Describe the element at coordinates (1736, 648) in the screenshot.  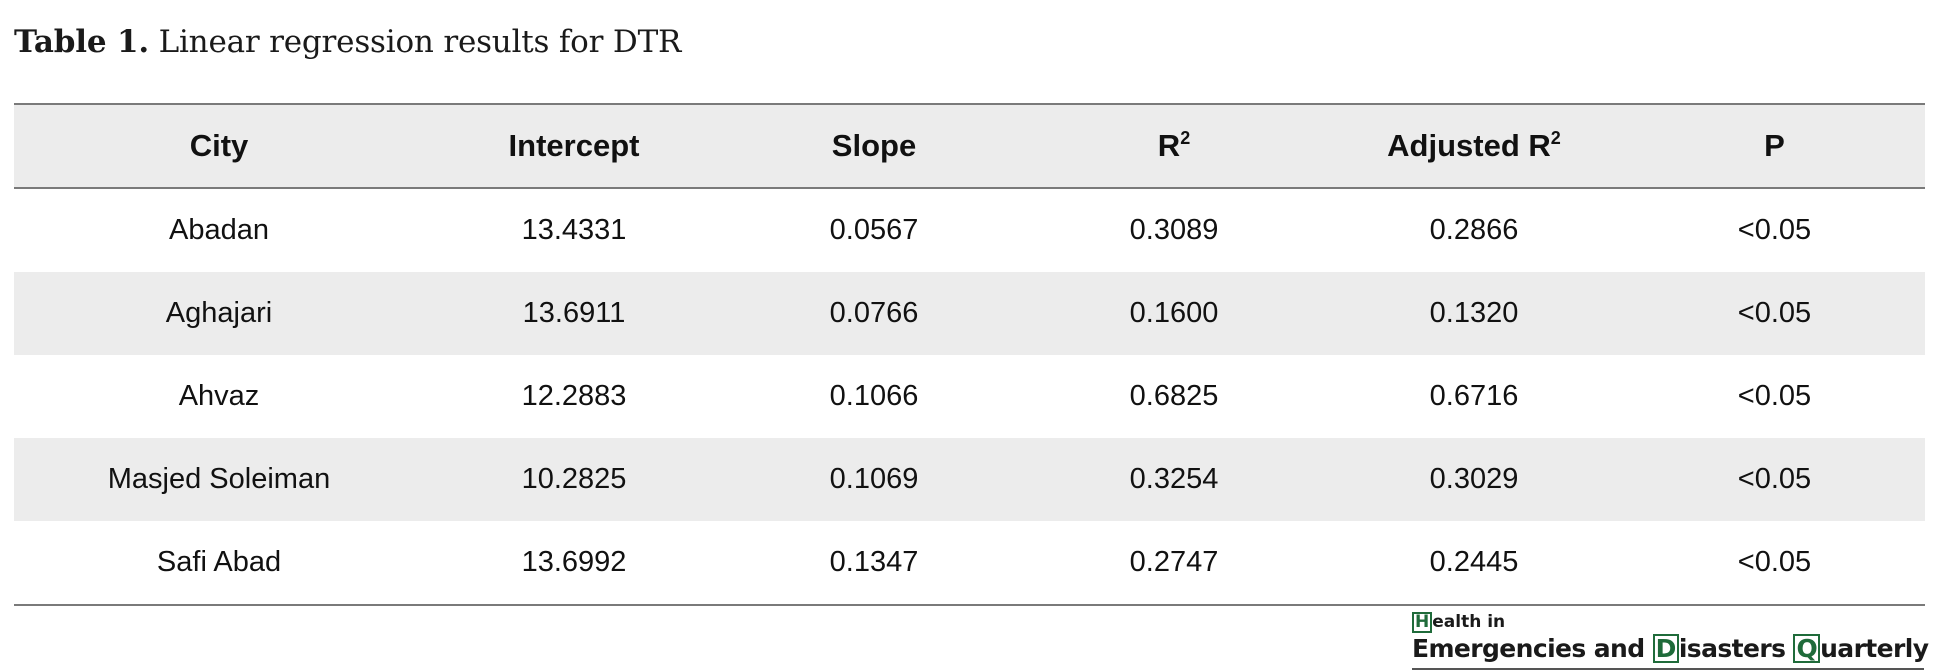
I see `journal-logo-line2-part-b: isasters` at that location.